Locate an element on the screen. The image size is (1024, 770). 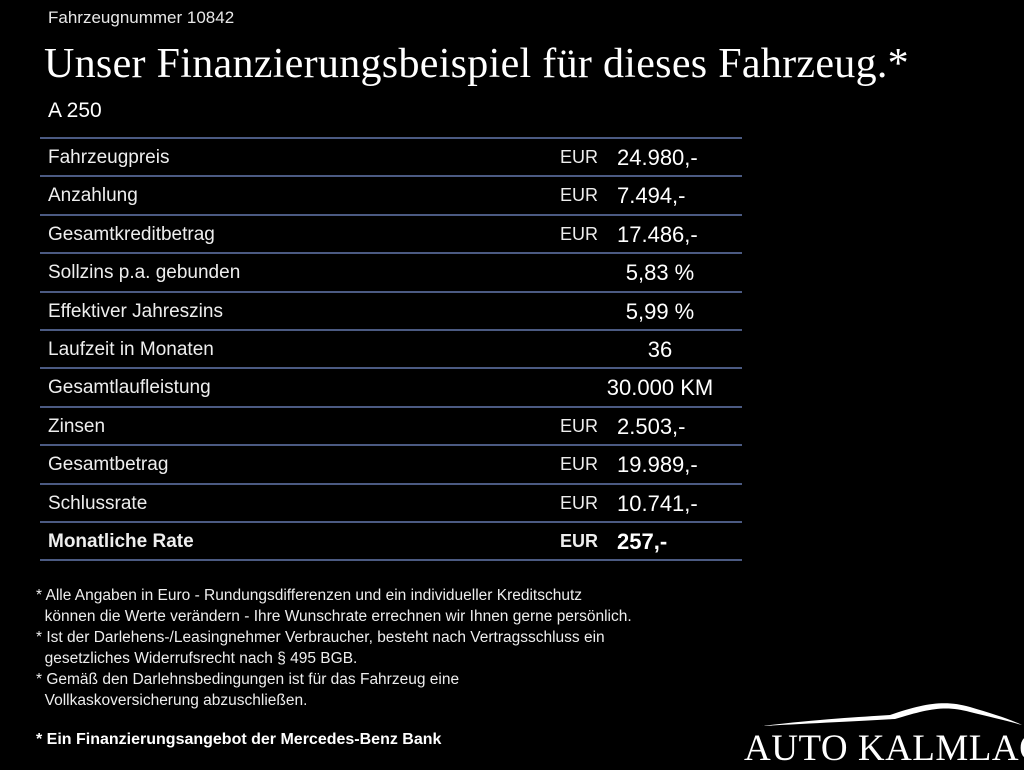
row-label: Fahrzeugpreis is located at coordinates (109, 157).